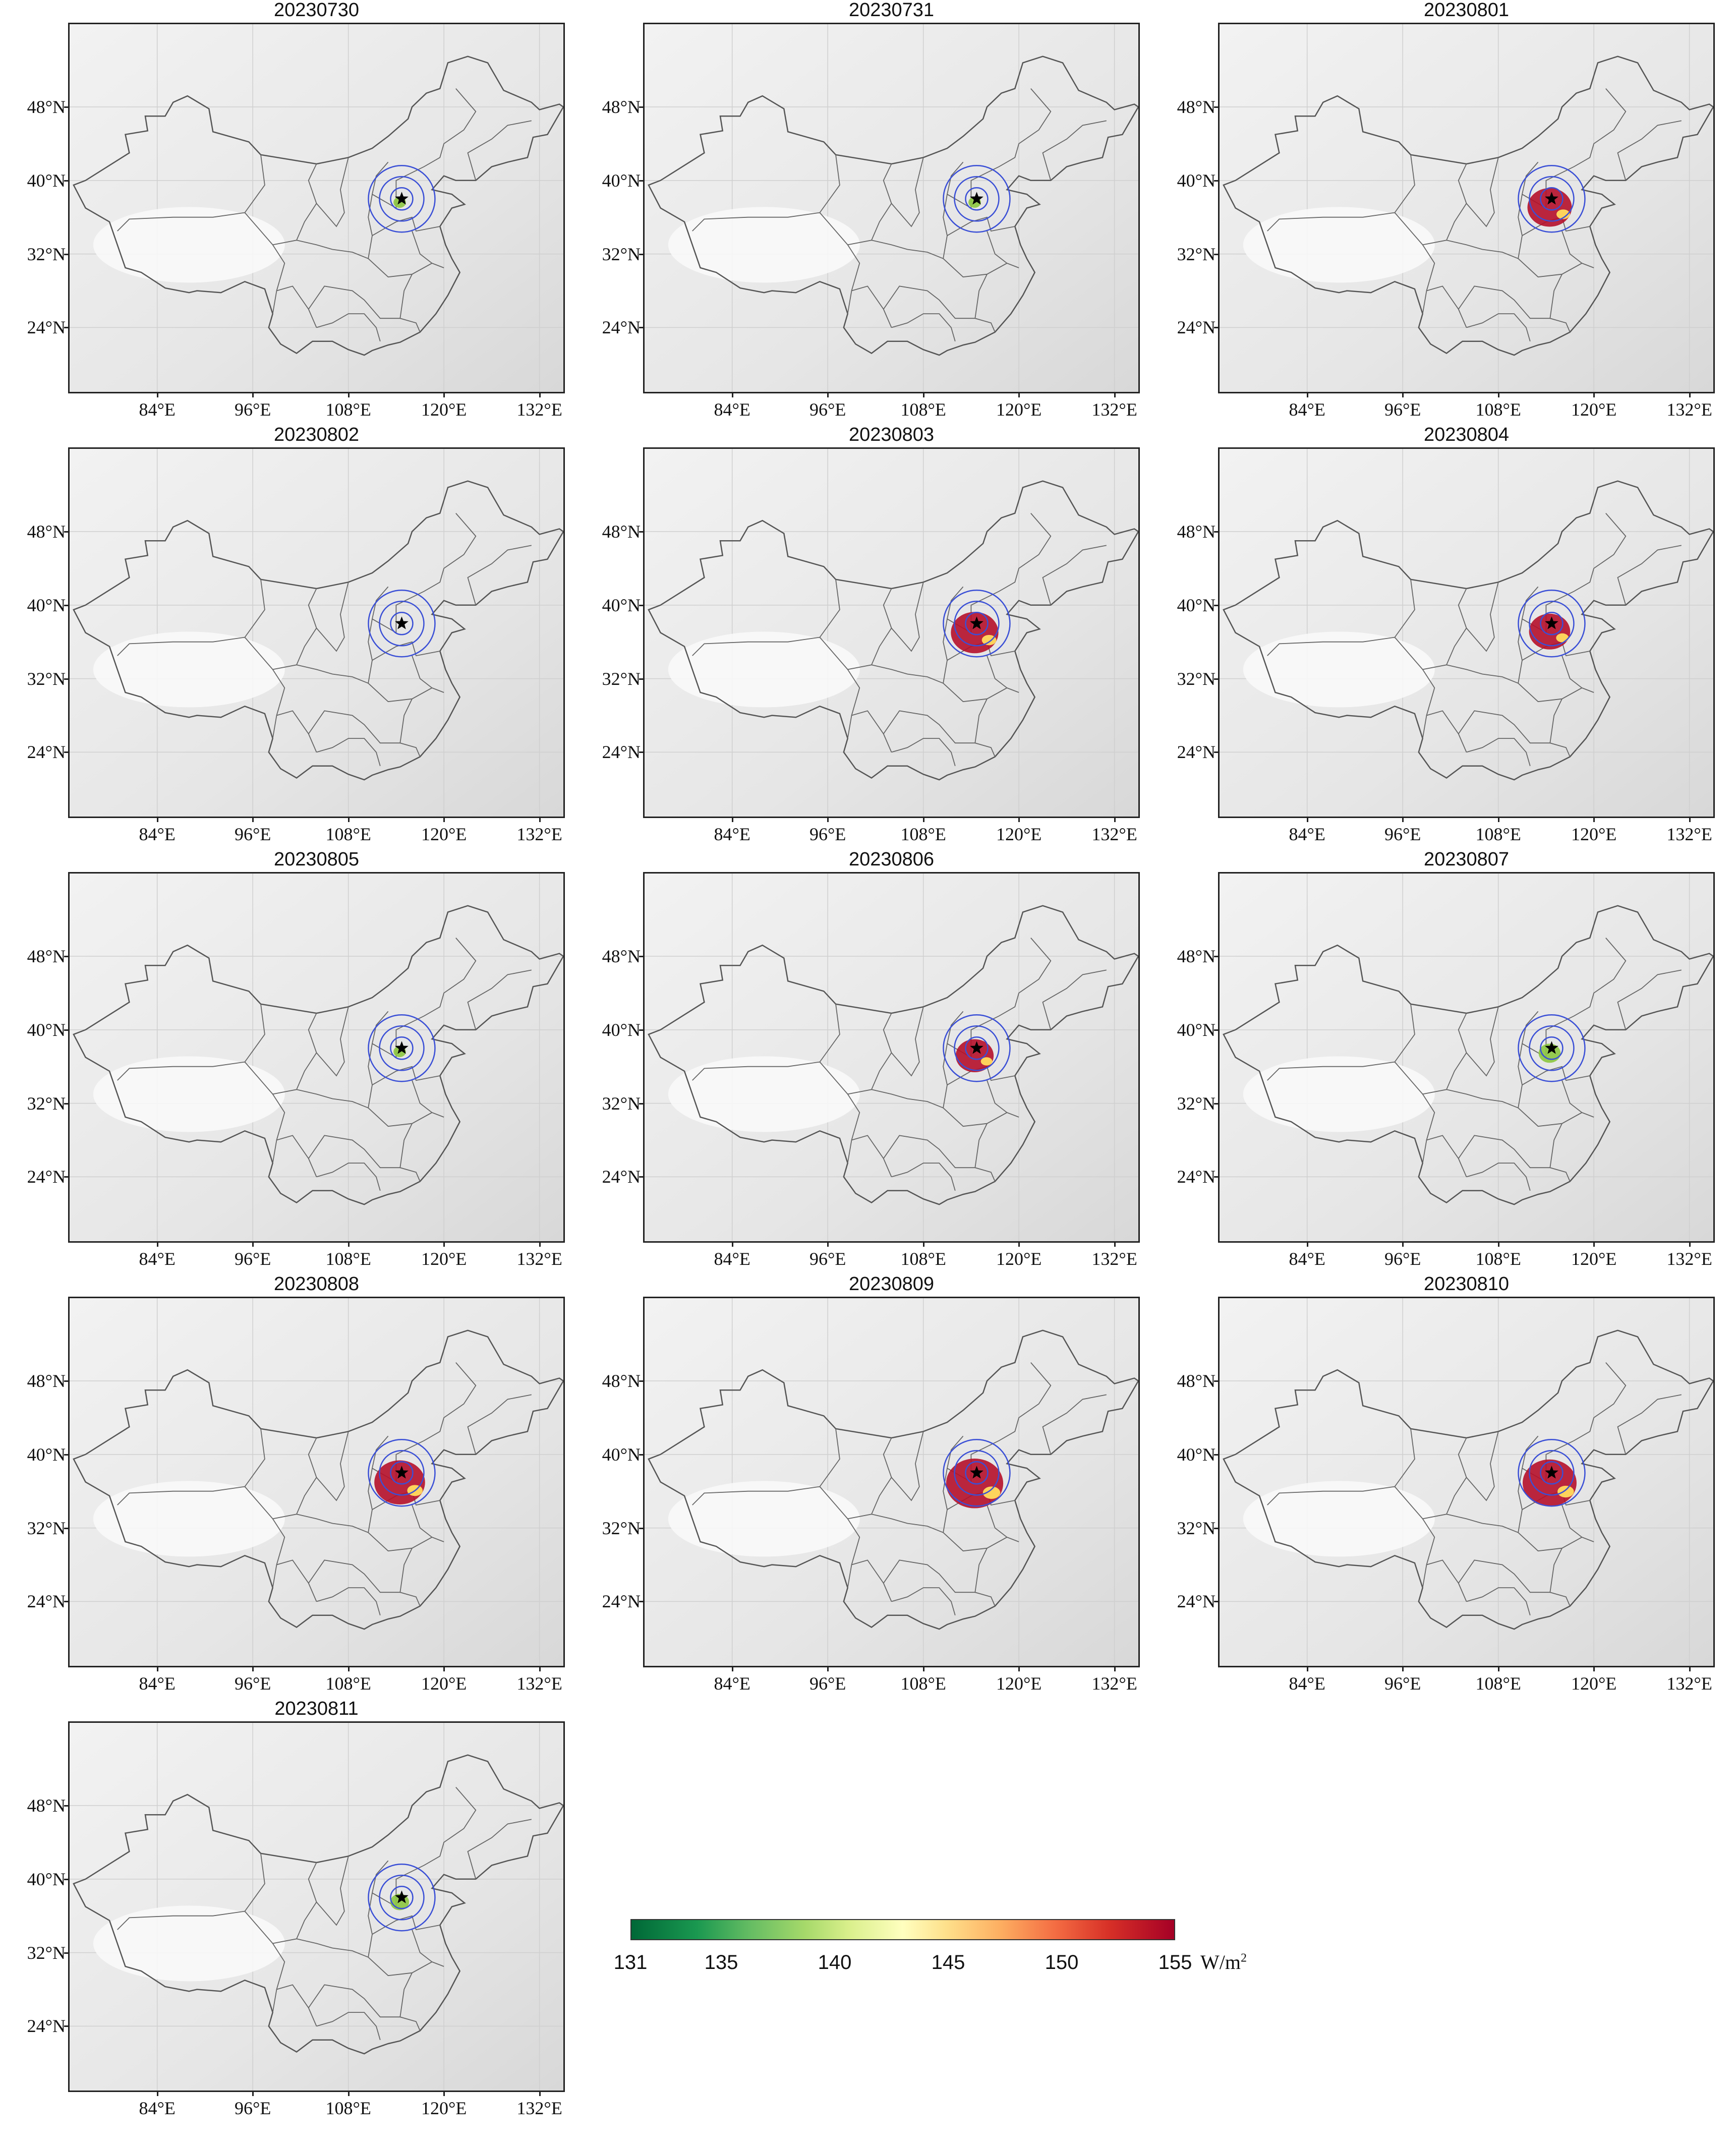  What do you see at coordinates (46, 1454) in the screenshot?
I see `latitude-tick-label: 40°N` at bounding box center [46, 1454].